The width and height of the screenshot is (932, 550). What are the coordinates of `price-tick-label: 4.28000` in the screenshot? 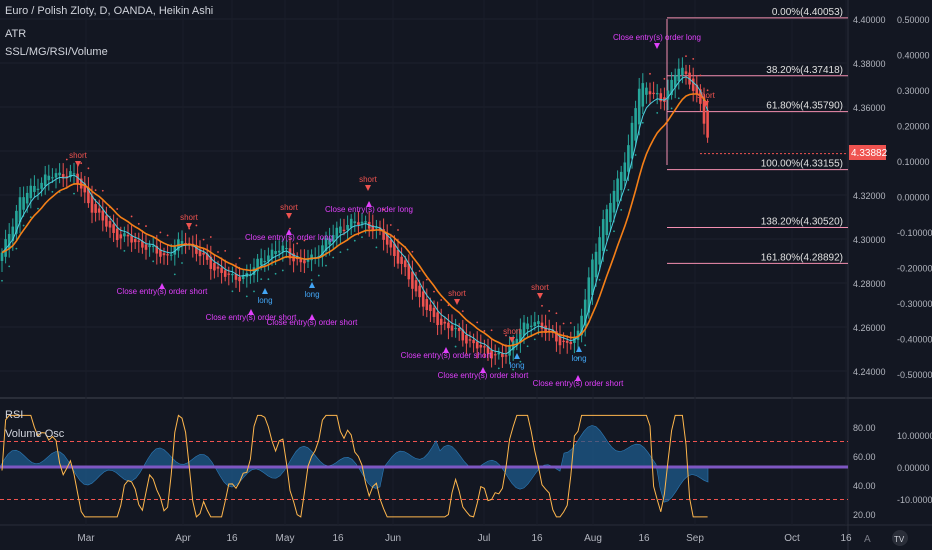 It's located at (869, 284).